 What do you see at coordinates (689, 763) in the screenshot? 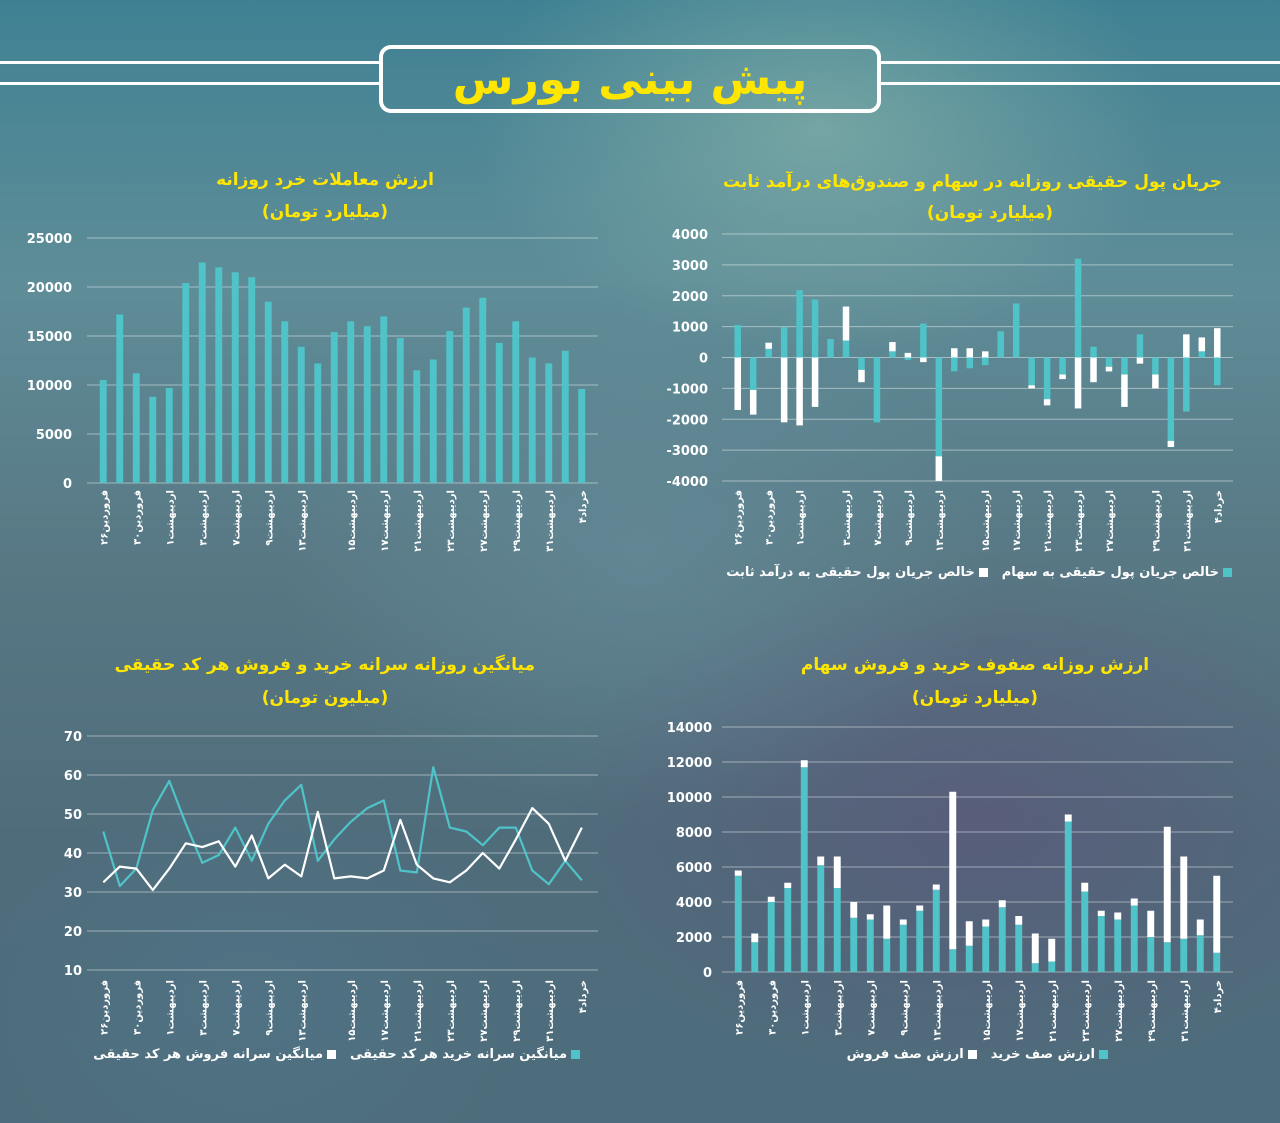
I see `queues-ytick-label: 12000` at bounding box center [689, 763].